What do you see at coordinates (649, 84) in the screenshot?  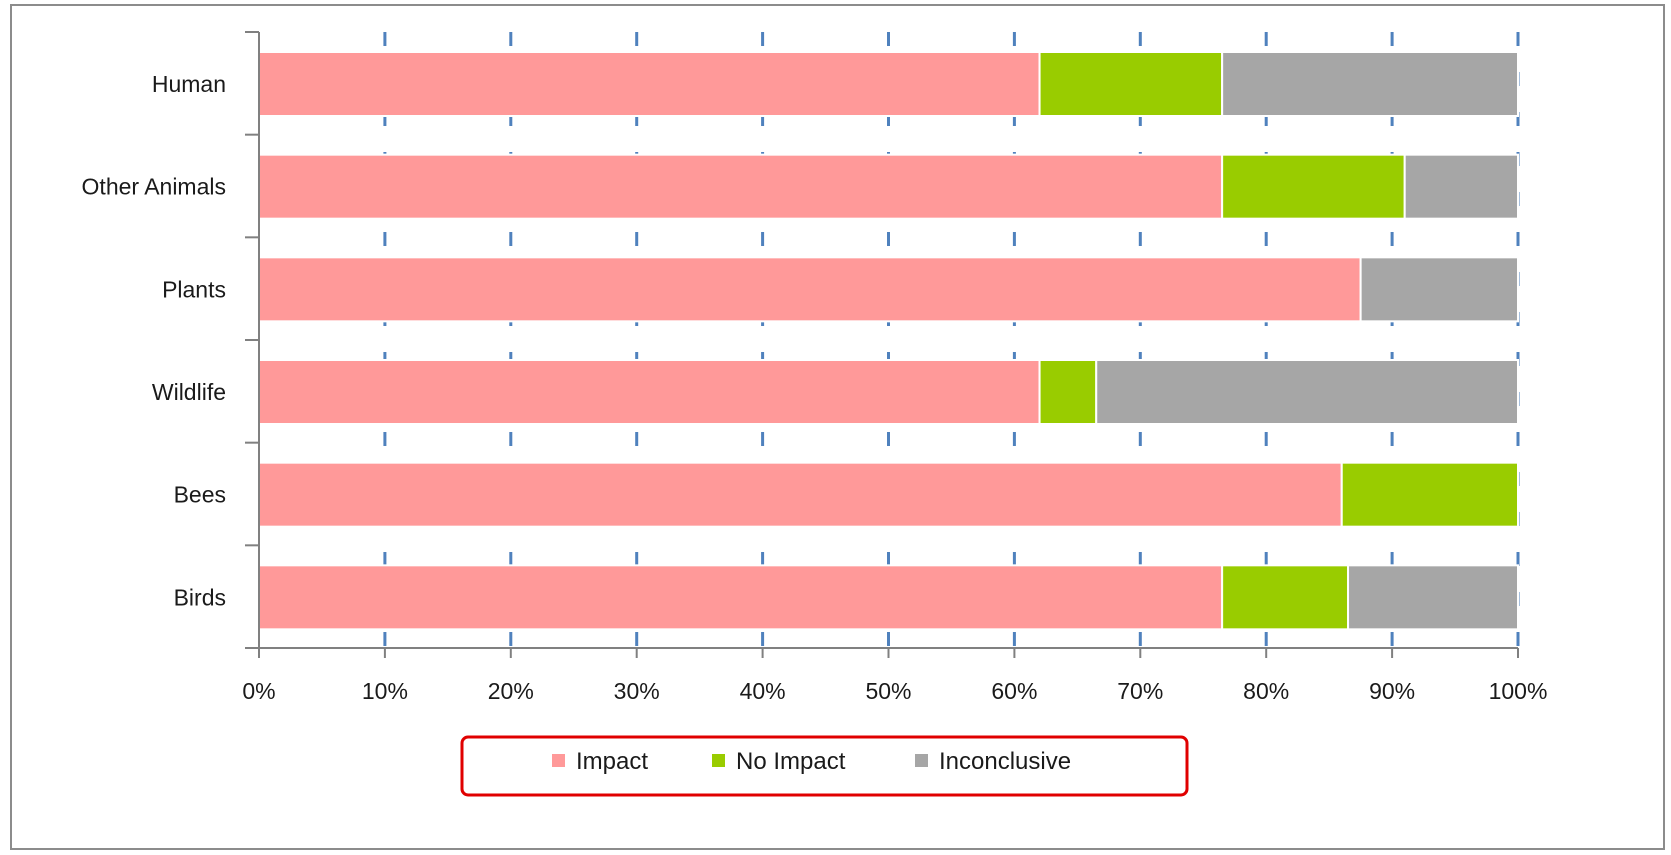 I see `bar-human-impact` at bounding box center [649, 84].